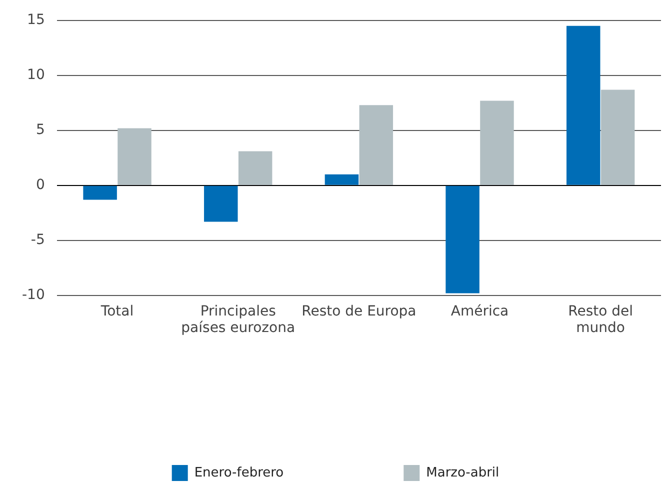 Image resolution: width=669 pixels, height=495 pixels. I want to click on y-tick-label: 5, so click(40, 130).